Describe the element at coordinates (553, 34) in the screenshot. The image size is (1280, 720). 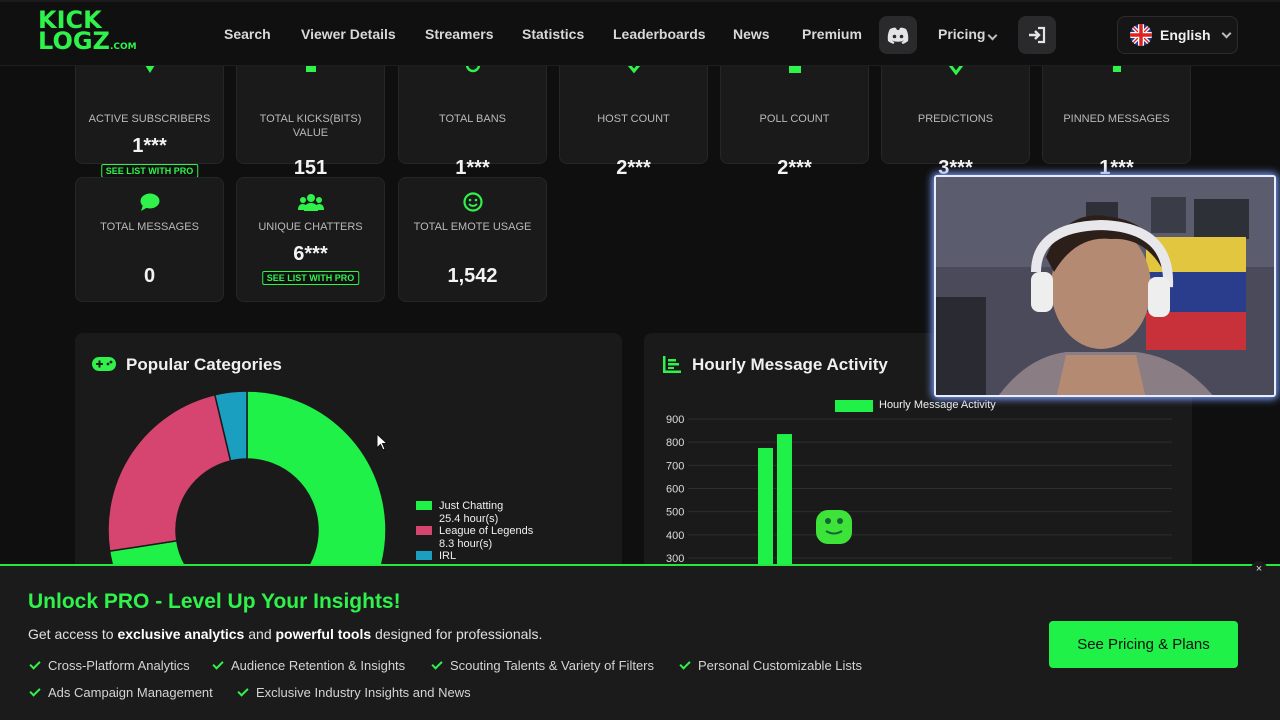
I see `nav-statistics: Statistics` at that location.